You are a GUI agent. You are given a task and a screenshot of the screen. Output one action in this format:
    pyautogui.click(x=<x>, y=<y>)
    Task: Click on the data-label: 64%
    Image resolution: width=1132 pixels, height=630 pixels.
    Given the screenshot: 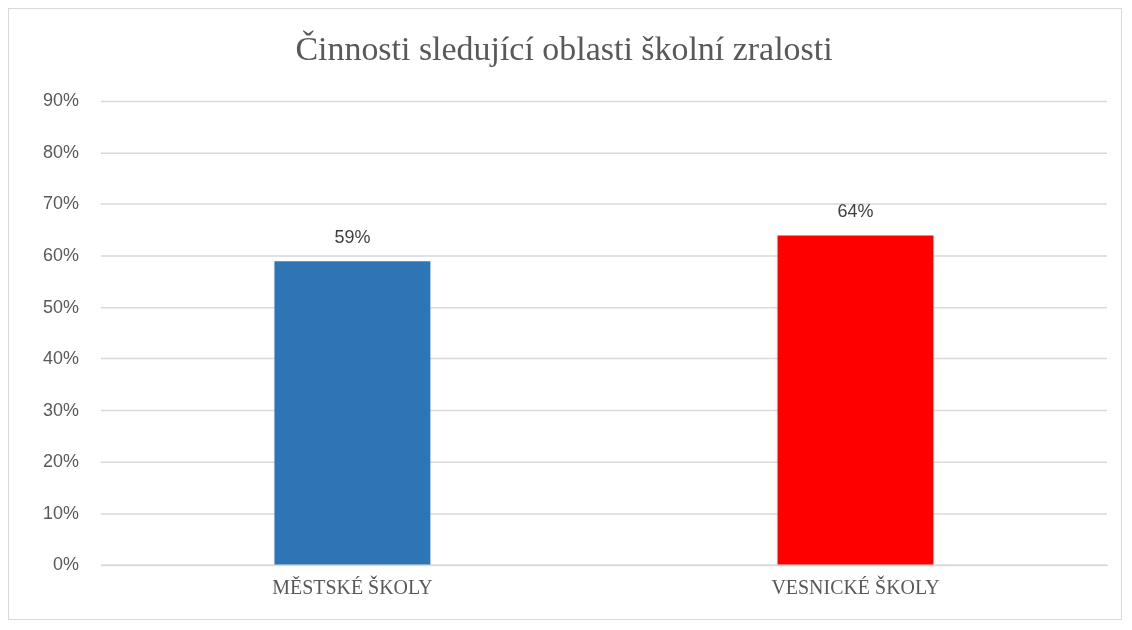 What is the action you would take?
    pyautogui.click(x=855, y=211)
    